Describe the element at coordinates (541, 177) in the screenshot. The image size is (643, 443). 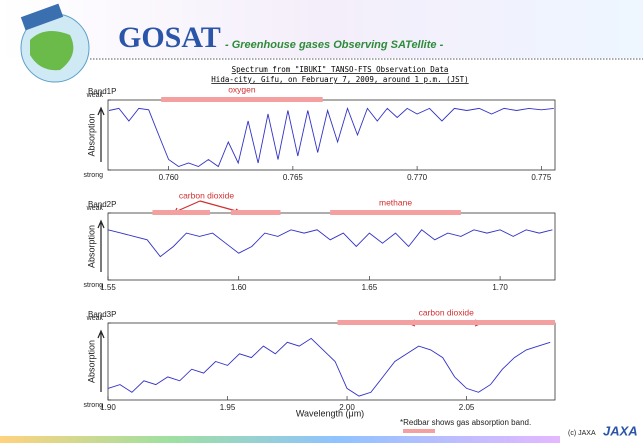
I see `x-tick-label: 0.775` at that location.